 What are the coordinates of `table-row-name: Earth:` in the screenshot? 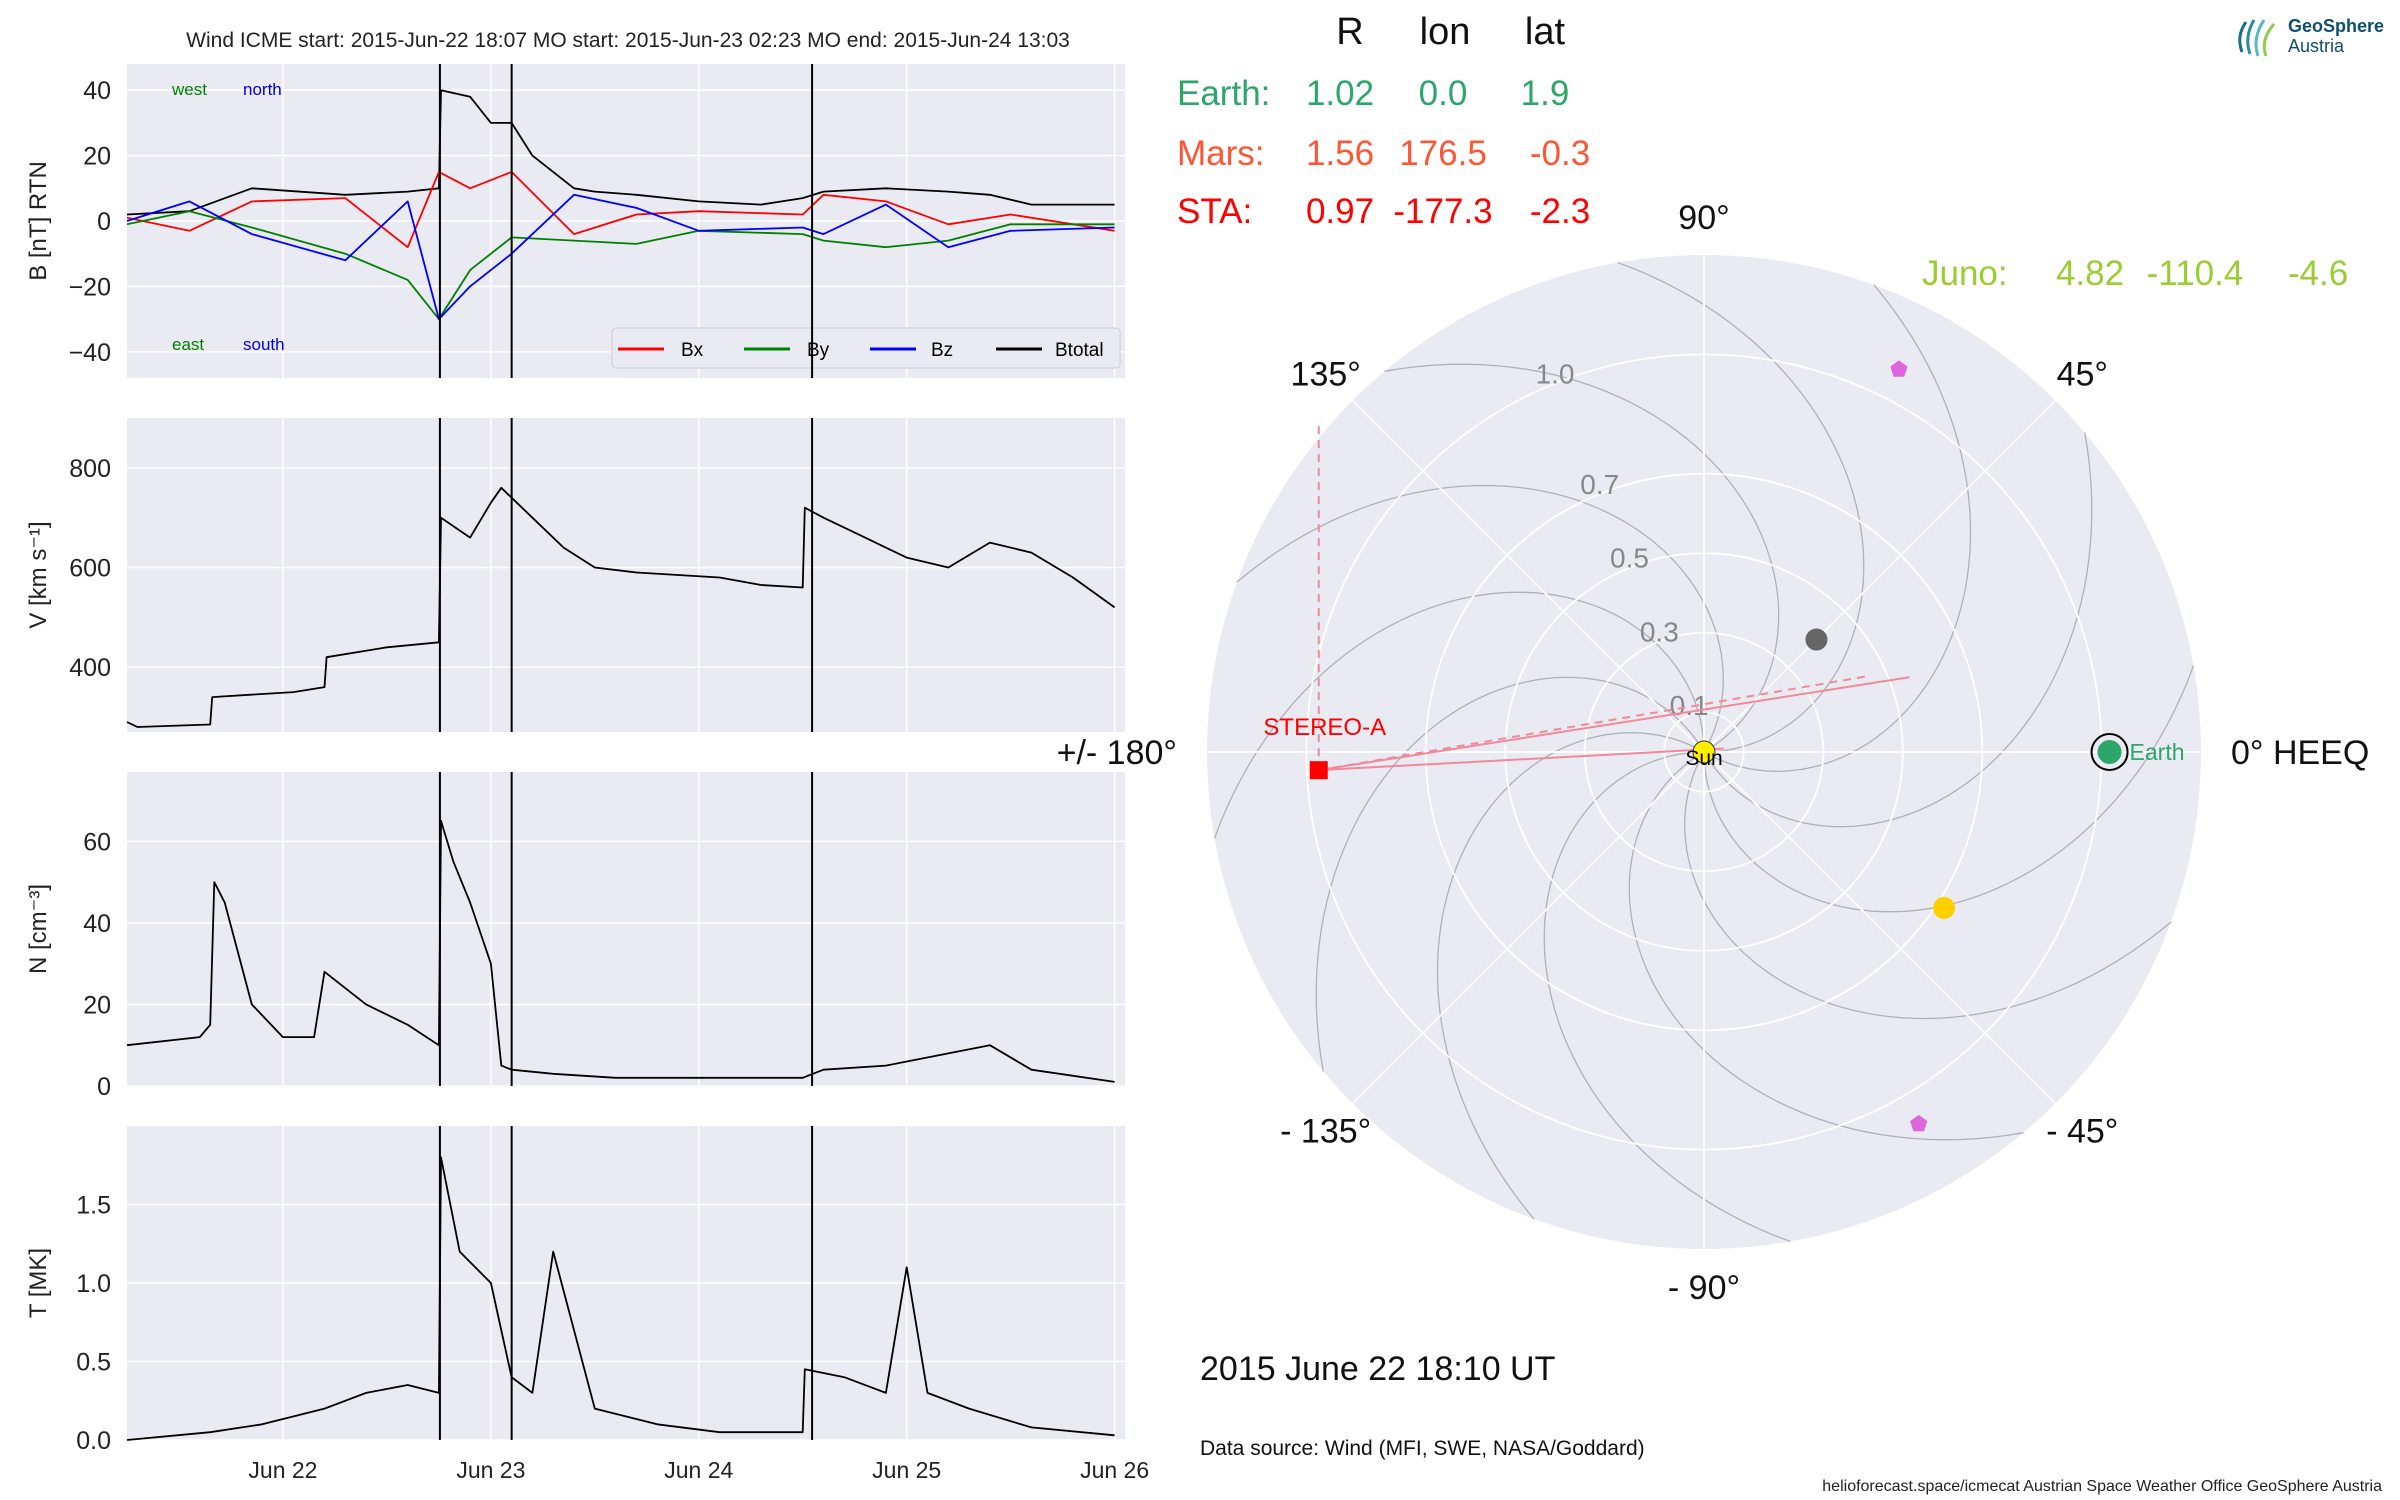 It's located at (1223, 93).